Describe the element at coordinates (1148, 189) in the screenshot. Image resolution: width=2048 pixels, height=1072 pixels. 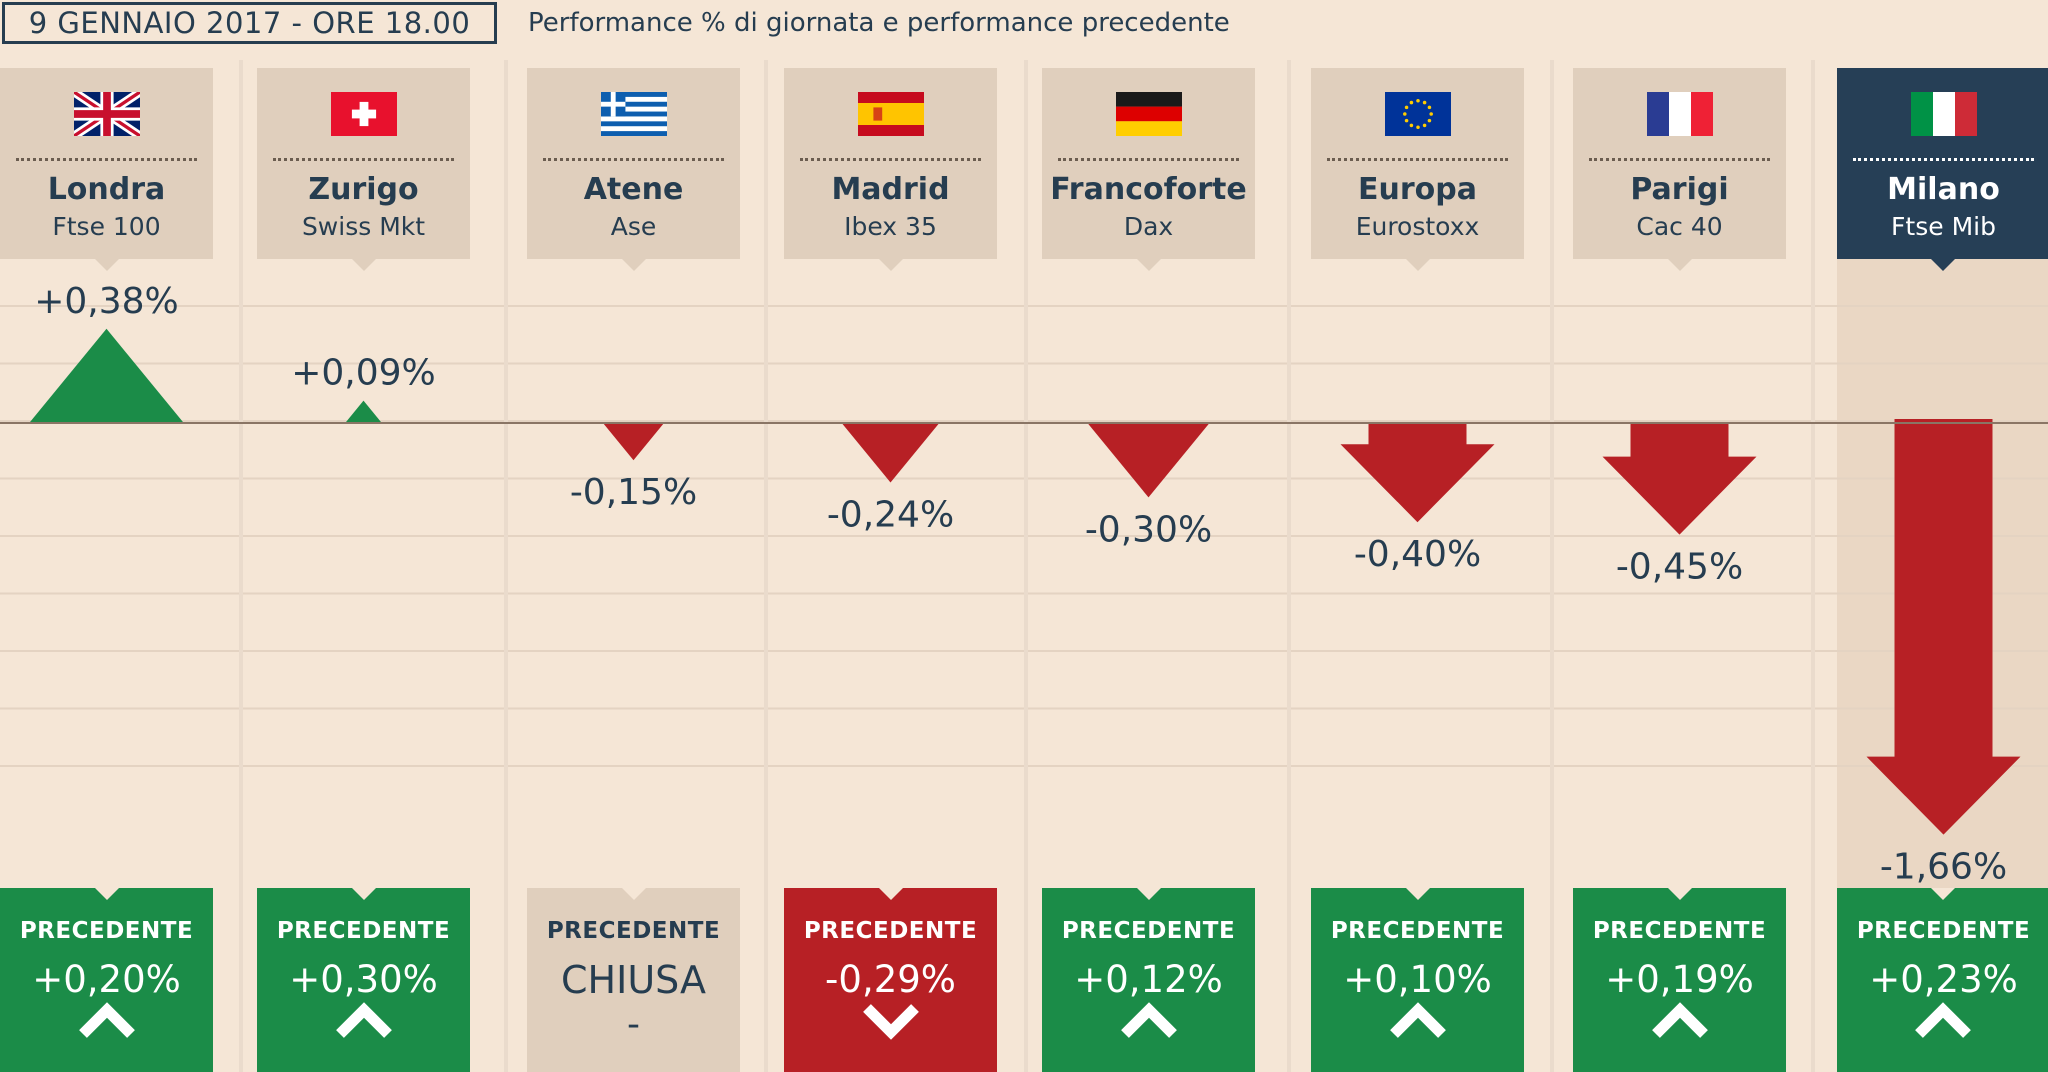
I see `city-name: Francoforte` at that location.